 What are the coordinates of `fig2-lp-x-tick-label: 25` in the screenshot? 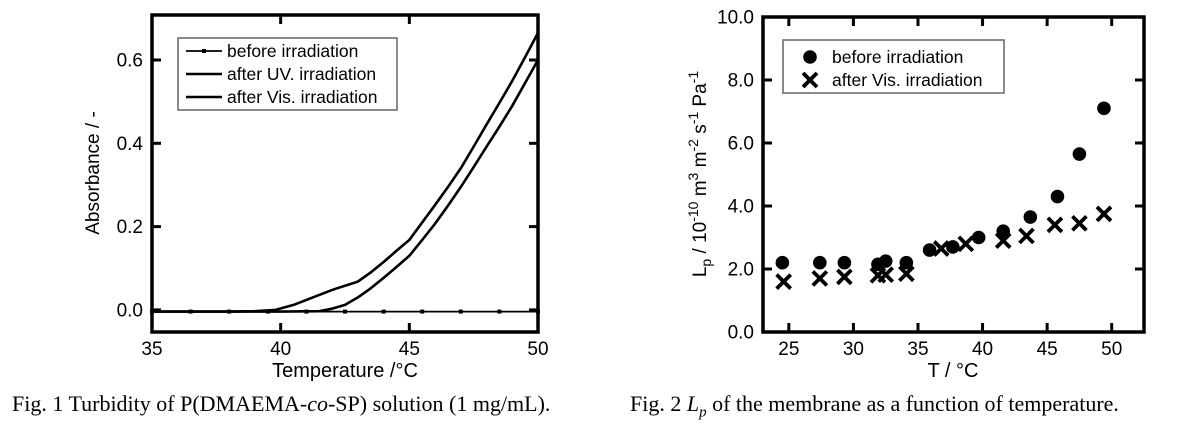 It's located at (788, 349).